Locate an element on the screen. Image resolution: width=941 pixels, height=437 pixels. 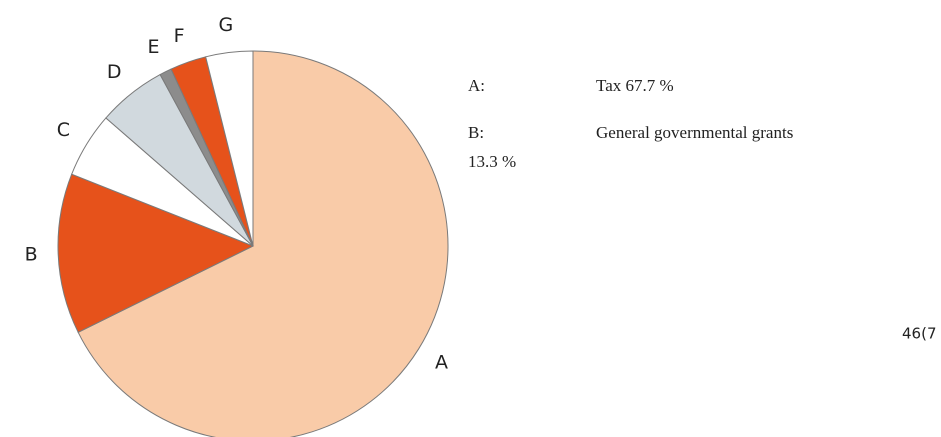
slice-label: F is located at coordinates (179, 36).